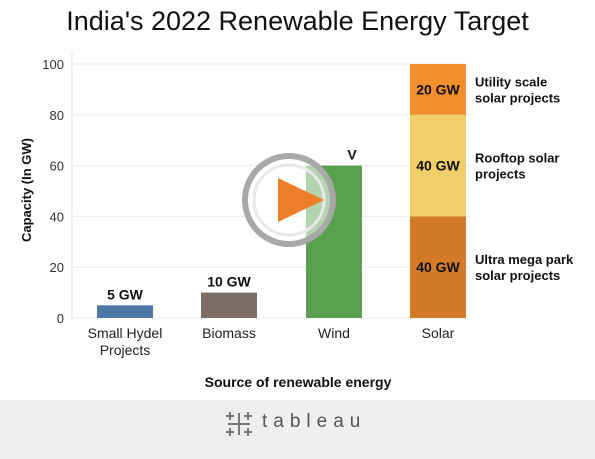 This screenshot has height=459, width=595. Describe the element at coordinates (297, 21) in the screenshot. I see `chart-title: India's 2022 Renewable Energy Target` at that location.